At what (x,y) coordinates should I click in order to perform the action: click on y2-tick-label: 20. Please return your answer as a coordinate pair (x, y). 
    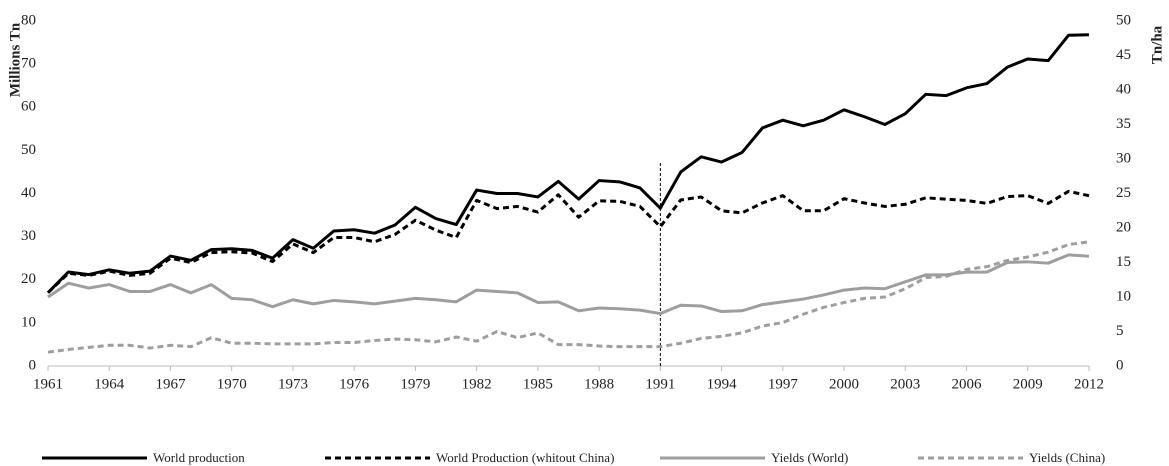
    Looking at the image, I should click on (1123, 227).